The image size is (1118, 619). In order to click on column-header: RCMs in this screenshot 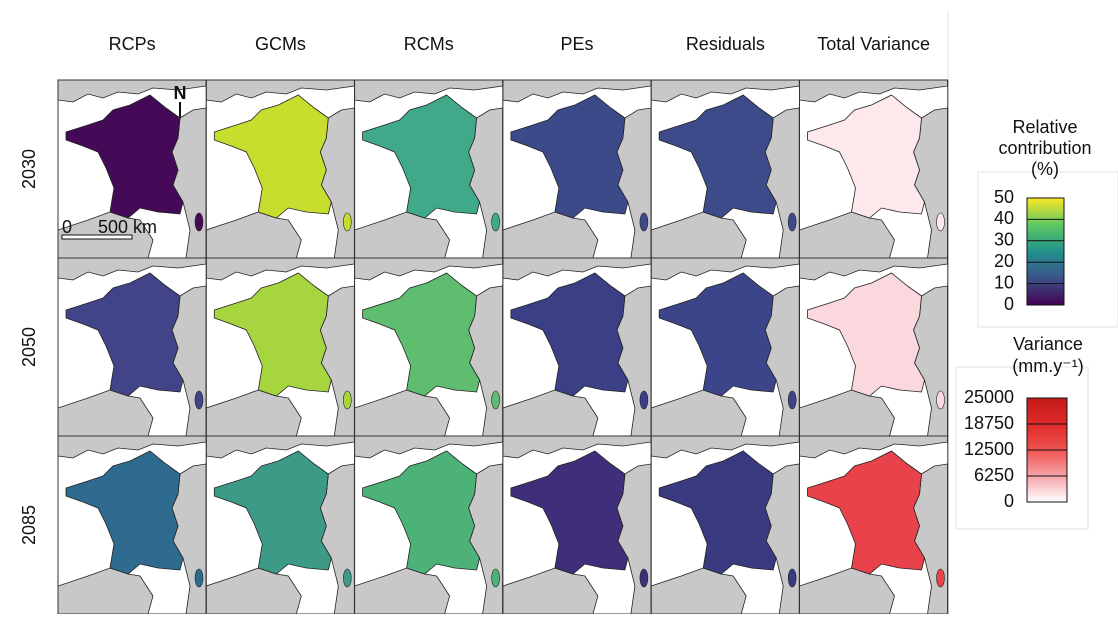, I will do `click(429, 44)`.